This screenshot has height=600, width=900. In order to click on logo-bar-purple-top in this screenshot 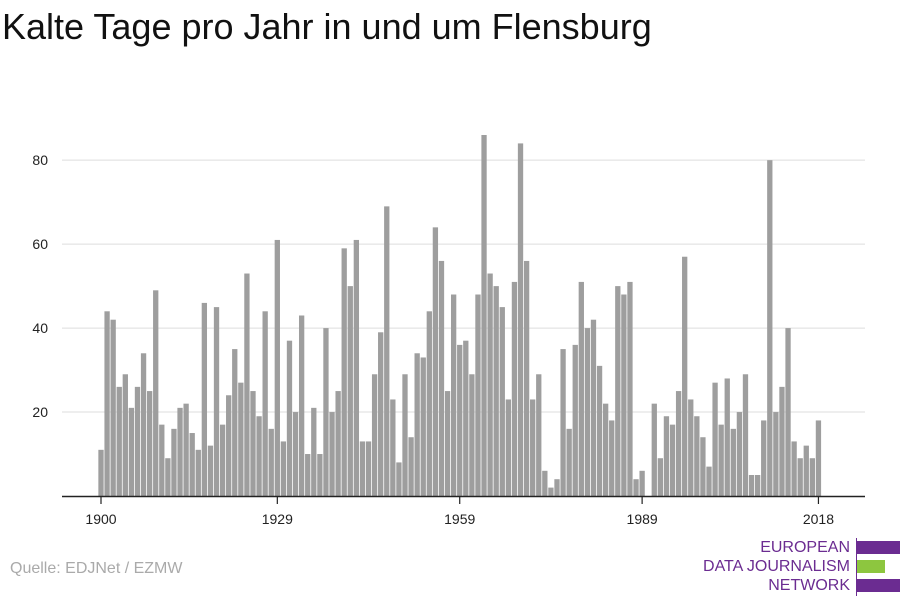, I will do `click(878, 547)`.